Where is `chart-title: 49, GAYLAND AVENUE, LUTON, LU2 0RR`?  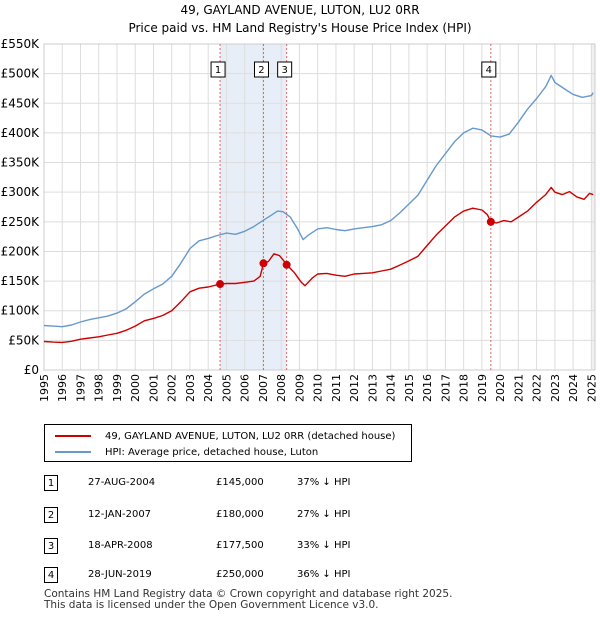 chart-title: 49, GAYLAND AVENUE, LUTON, LU2 0RR is located at coordinates (300, 10).